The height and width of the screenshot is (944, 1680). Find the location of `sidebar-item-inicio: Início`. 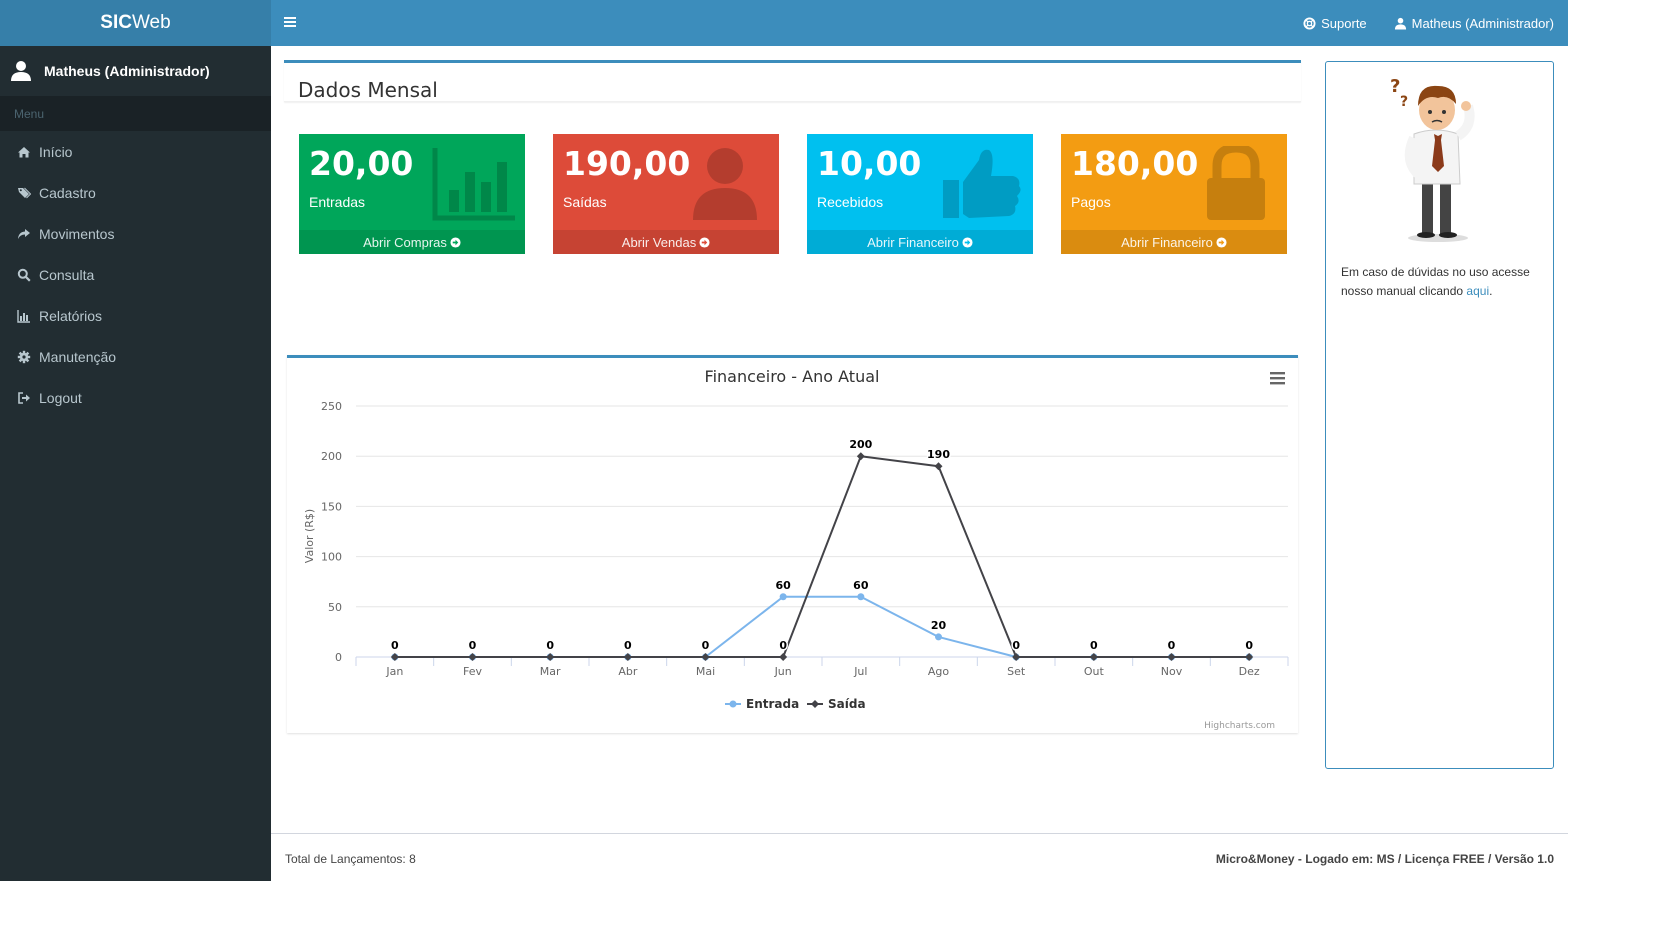

sidebar-item-inicio: Início is located at coordinates (135, 151).